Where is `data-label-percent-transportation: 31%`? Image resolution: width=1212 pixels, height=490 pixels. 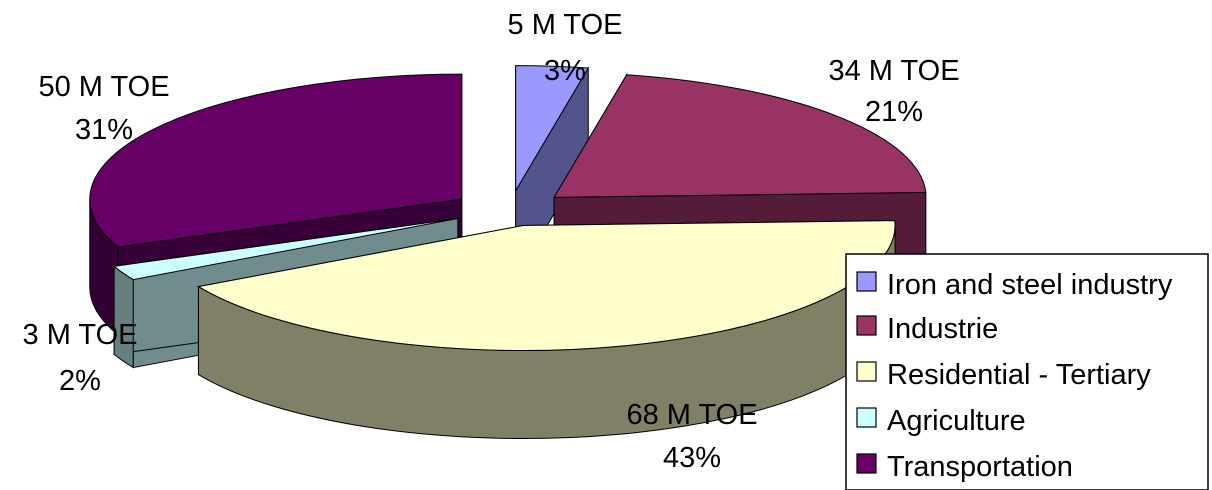 data-label-percent-transportation: 31% is located at coordinates (104, 130).